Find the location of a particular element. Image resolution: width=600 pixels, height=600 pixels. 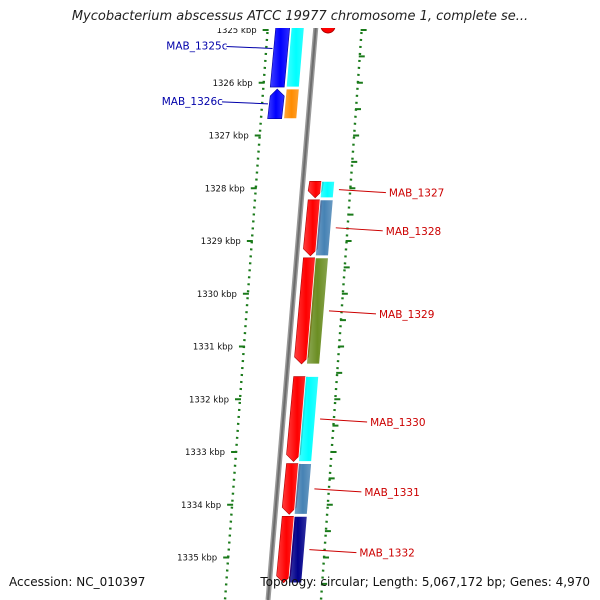

gene-label: MAB_1327 is located at coordinates (416, 194).